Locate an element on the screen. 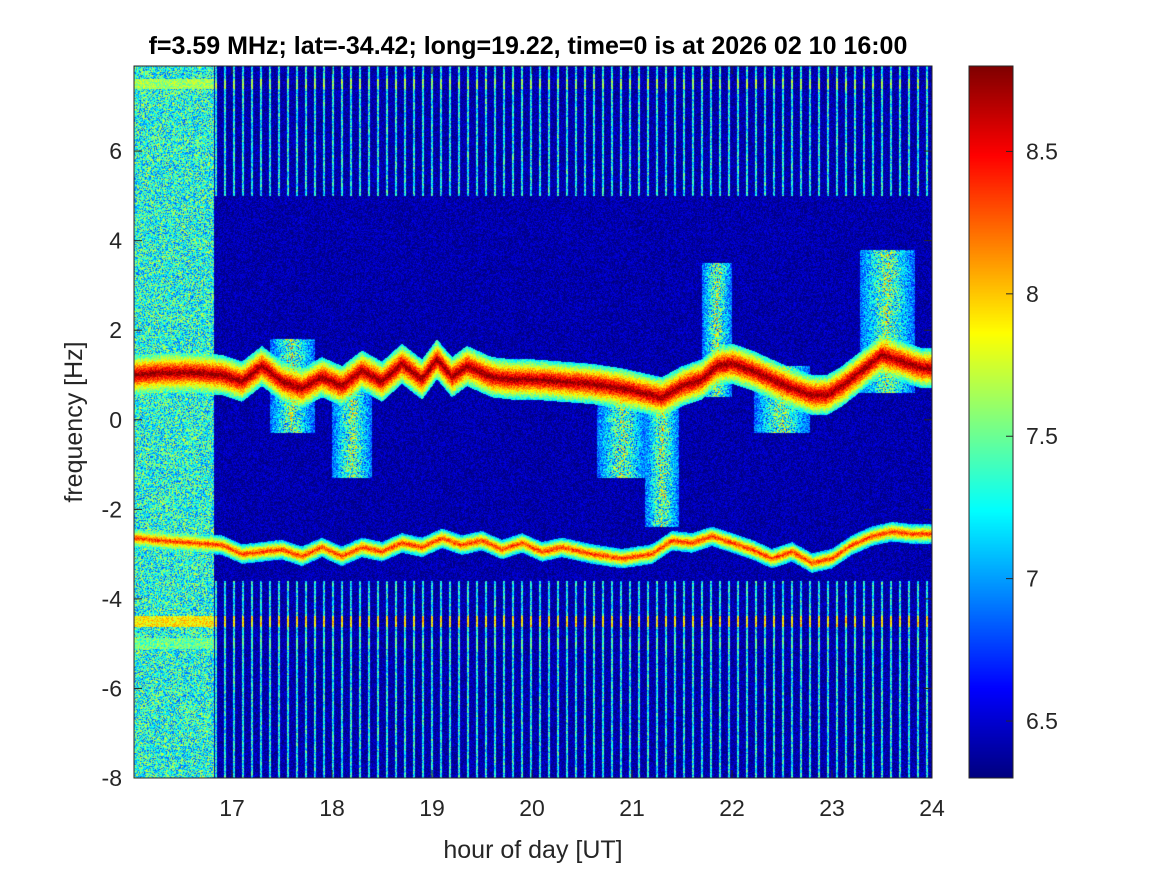  x-tick-label: 22 is located at coordinates (732, 808).